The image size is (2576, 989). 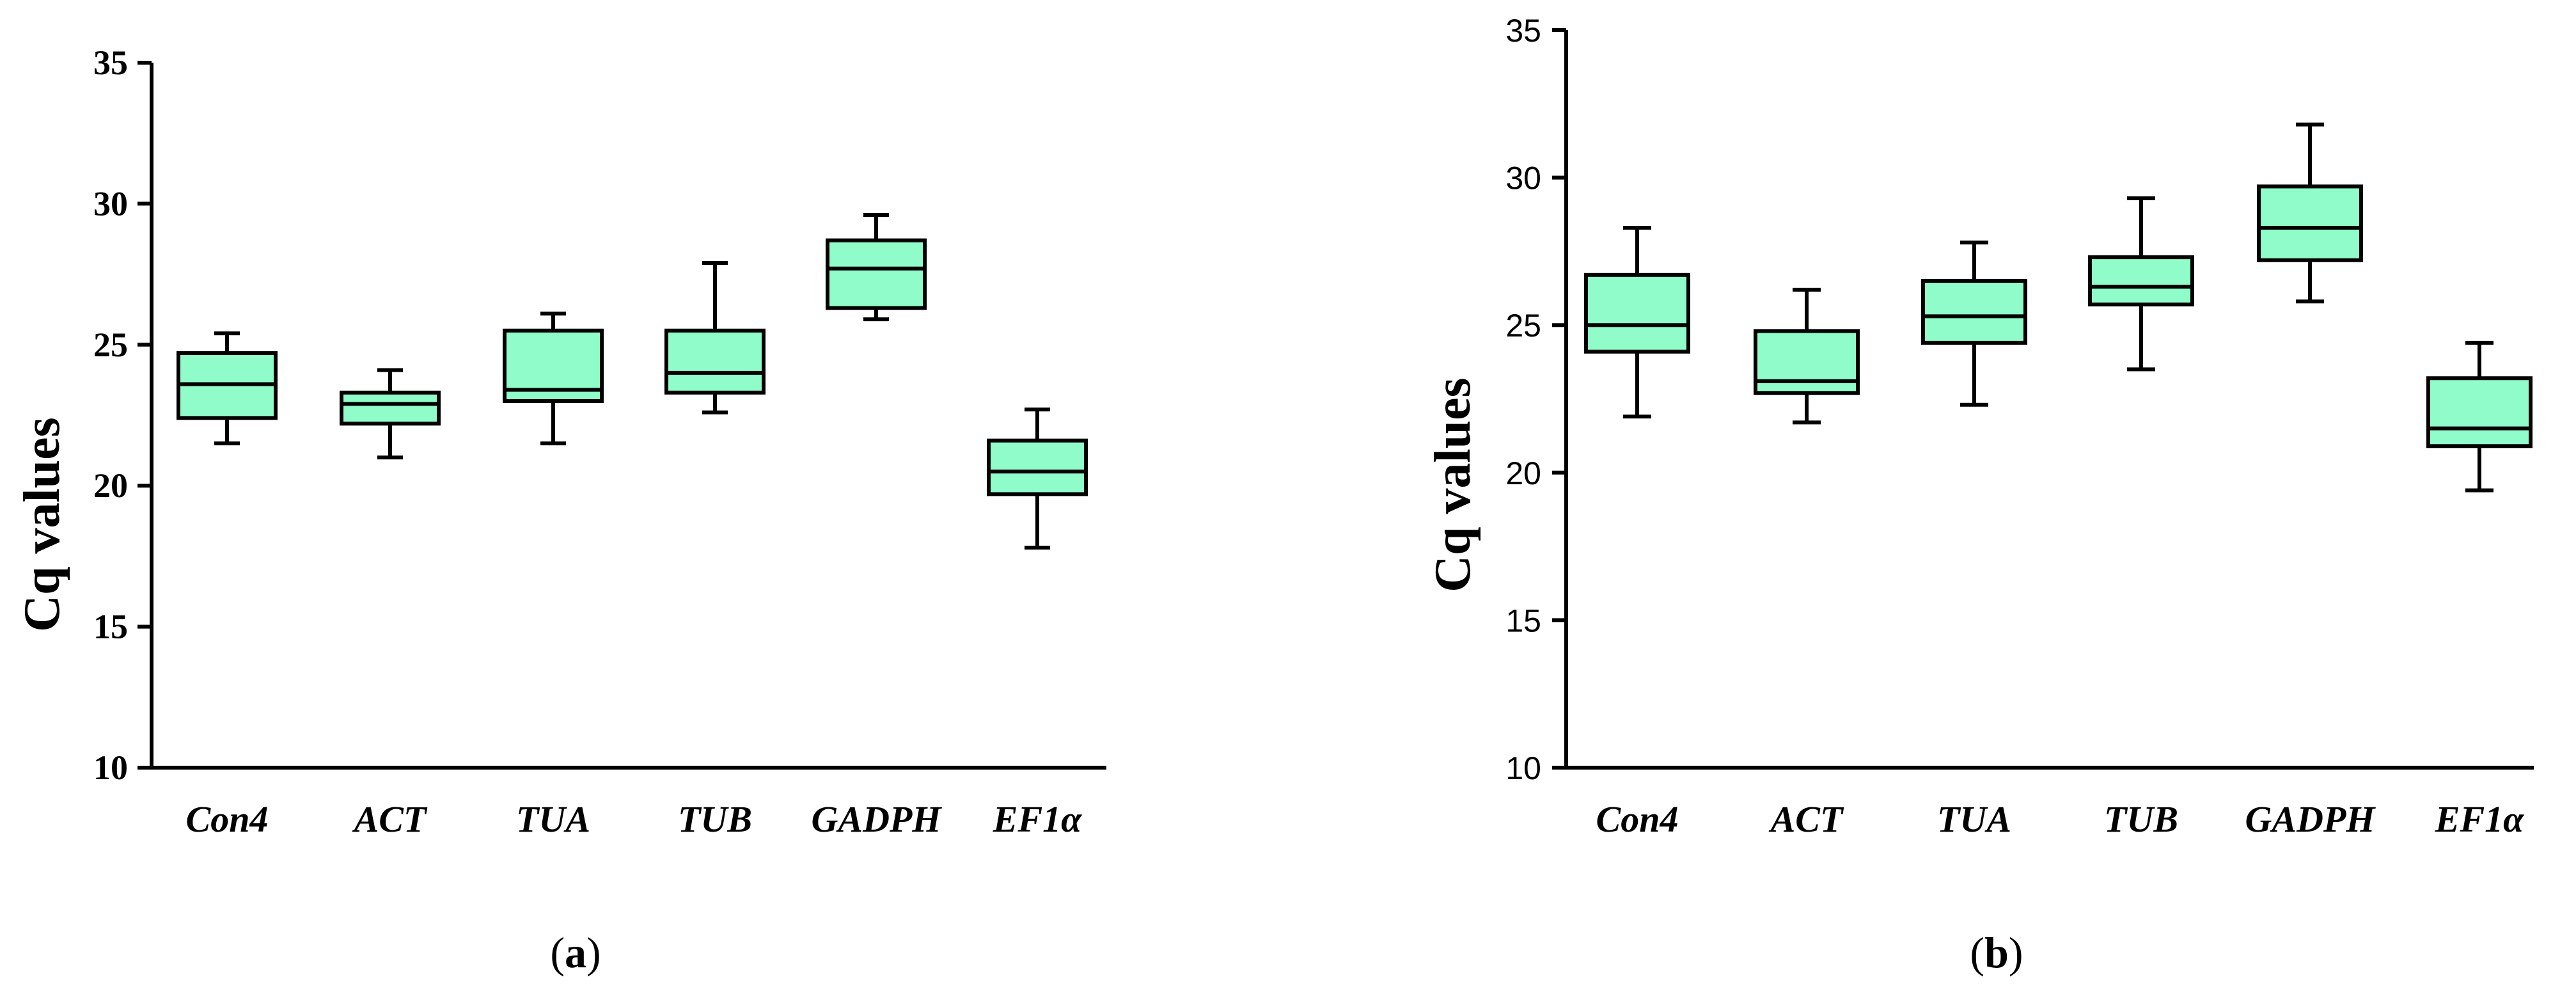 What do you see at coordinates (227, 819) in the screenshot?
I see `panel-a-x-tick-label: Con4` at bounding box center [227, 819].